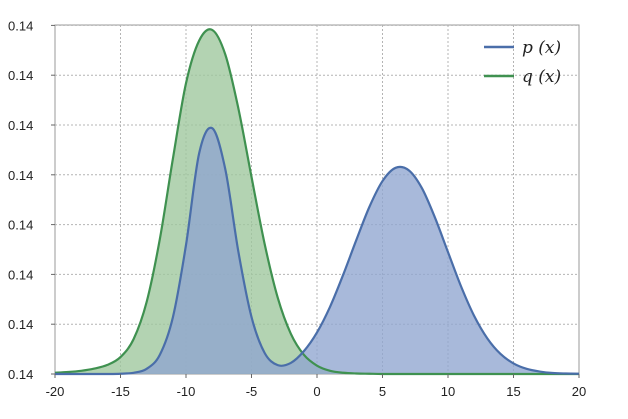 This screenshot has width=628, height=419. What do you see at coordinates (541, 77) in the screenshot?
I see `legend-label-q: q (x)` at bounding box center [541, 77].